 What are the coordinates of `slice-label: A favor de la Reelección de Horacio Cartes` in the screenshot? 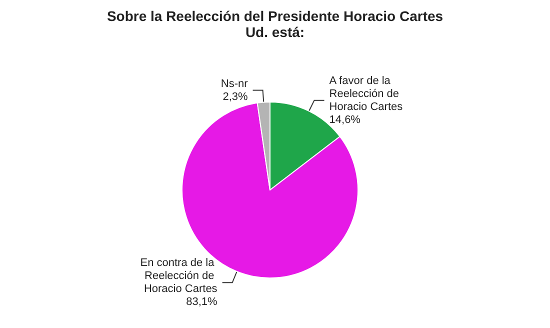 It's located at (366, 93).